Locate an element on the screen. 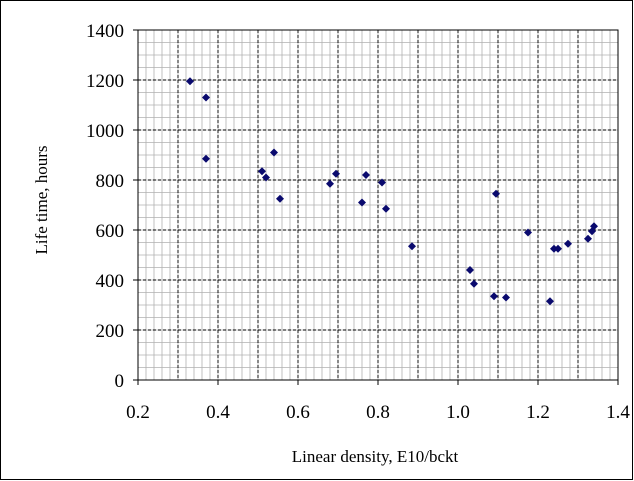 This screenshot has height=481, width=634. y-axis-title: Life time, hours is located at coordinates (41, 199).